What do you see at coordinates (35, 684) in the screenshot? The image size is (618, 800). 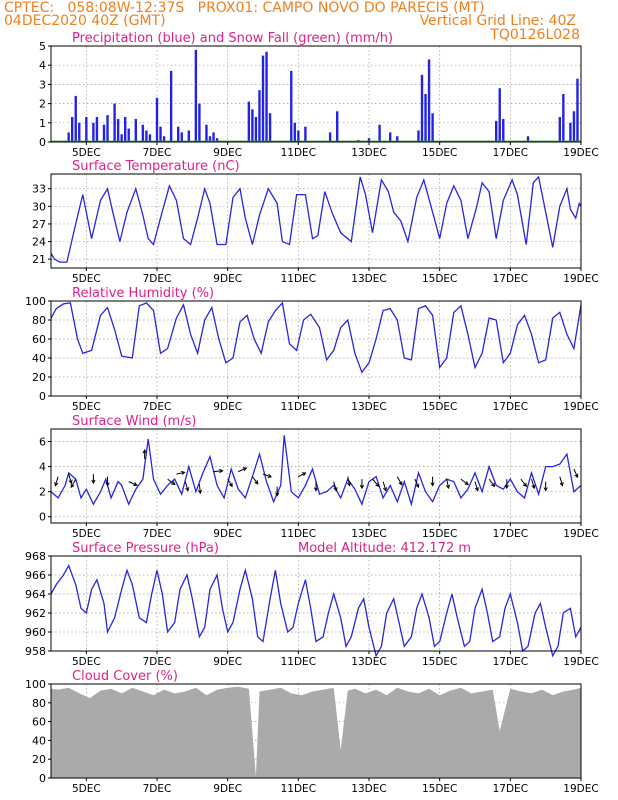 I see `y-tick-label: 100` at bounding box center [35, 684].